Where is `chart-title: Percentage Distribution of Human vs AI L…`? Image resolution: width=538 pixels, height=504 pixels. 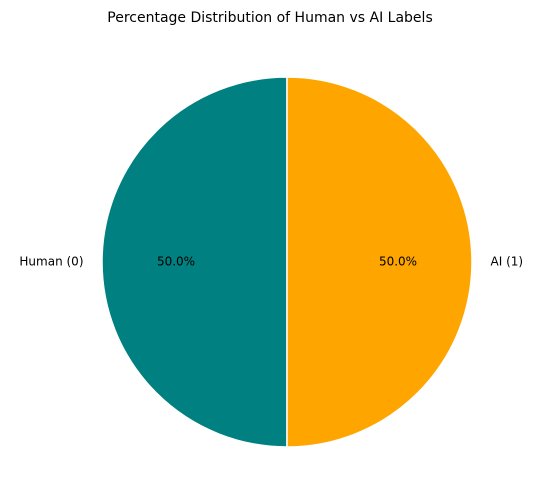
chart-title: Percentage Distribution of Human vs AI L… is located at coordinates (269, 18).